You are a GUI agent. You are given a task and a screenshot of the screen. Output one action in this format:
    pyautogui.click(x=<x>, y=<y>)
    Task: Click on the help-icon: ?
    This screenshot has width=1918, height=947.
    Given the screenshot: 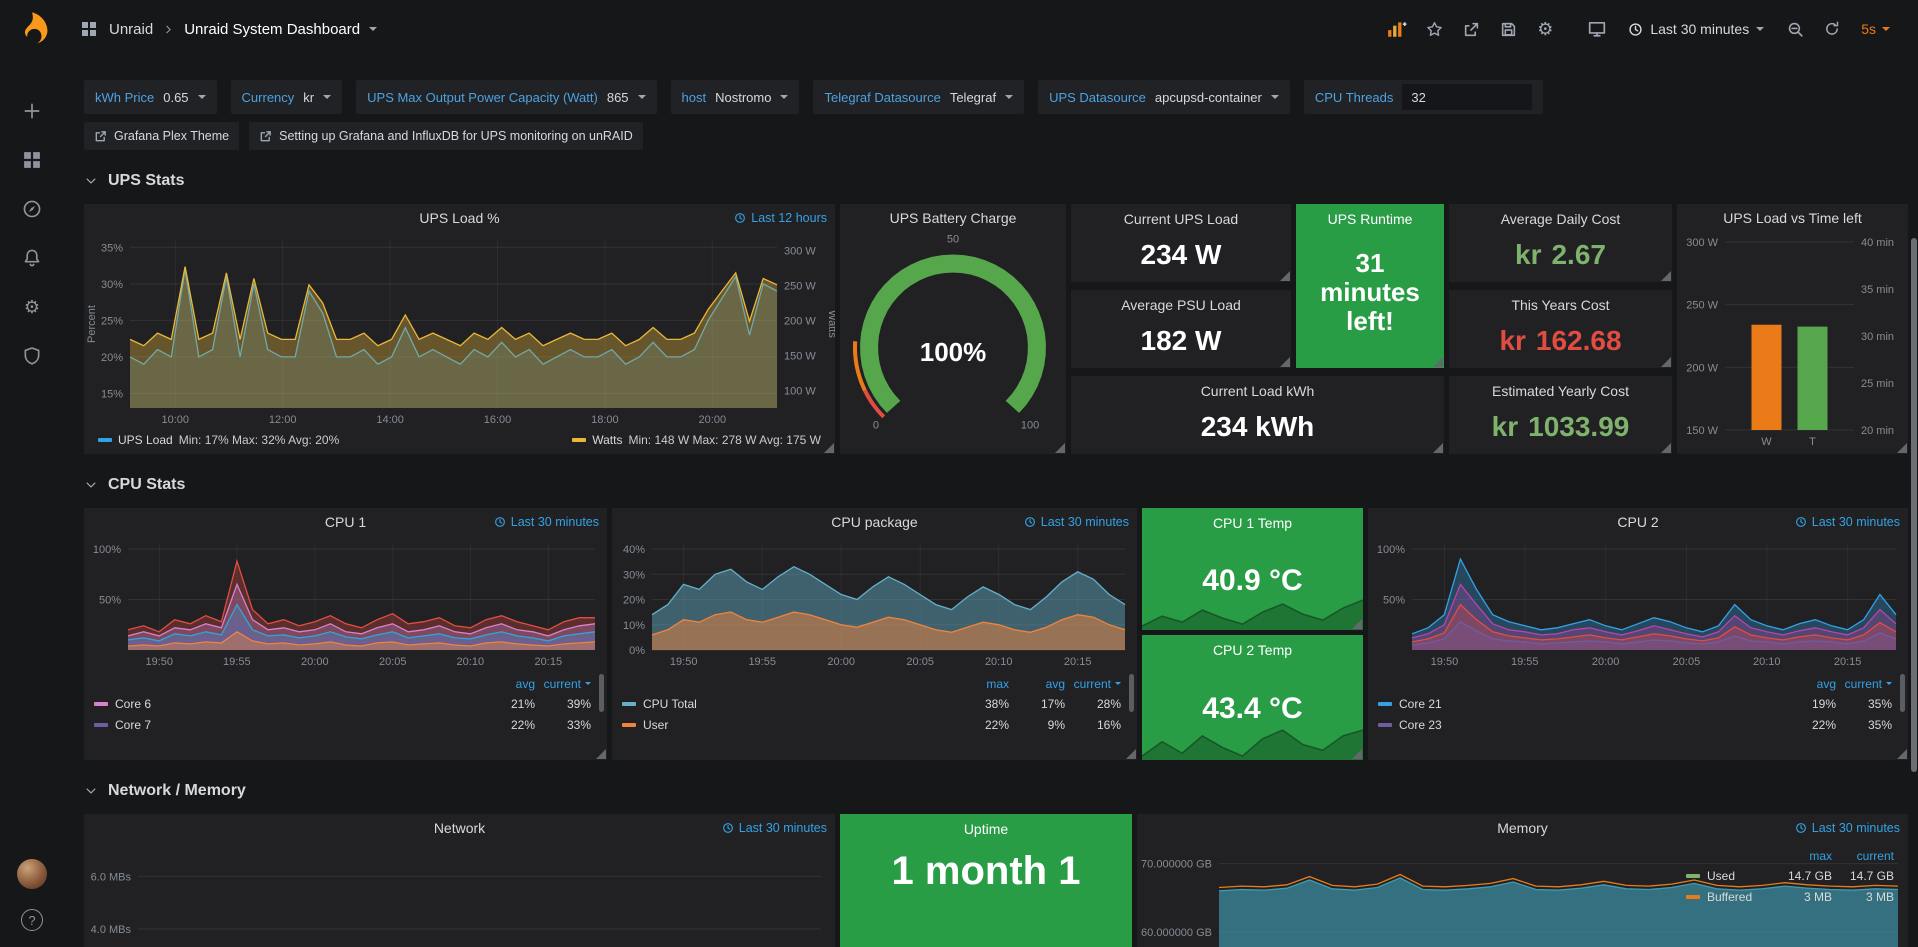 What is the action you would take?
    pyautogui.click(x=32, y=920)
    